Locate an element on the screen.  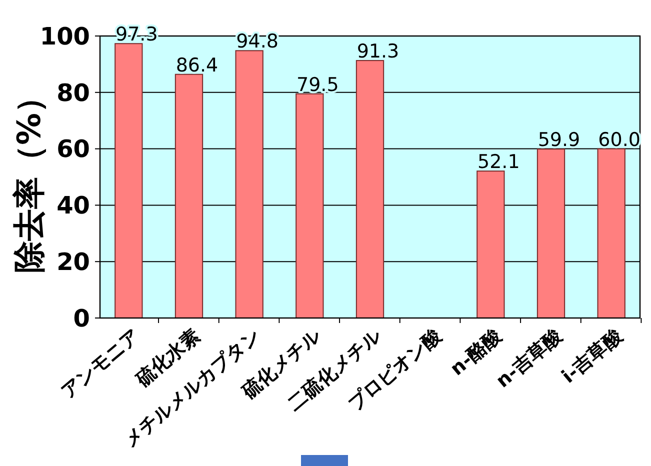
y-tick-label: 60 is located at coordinates (73, 149).